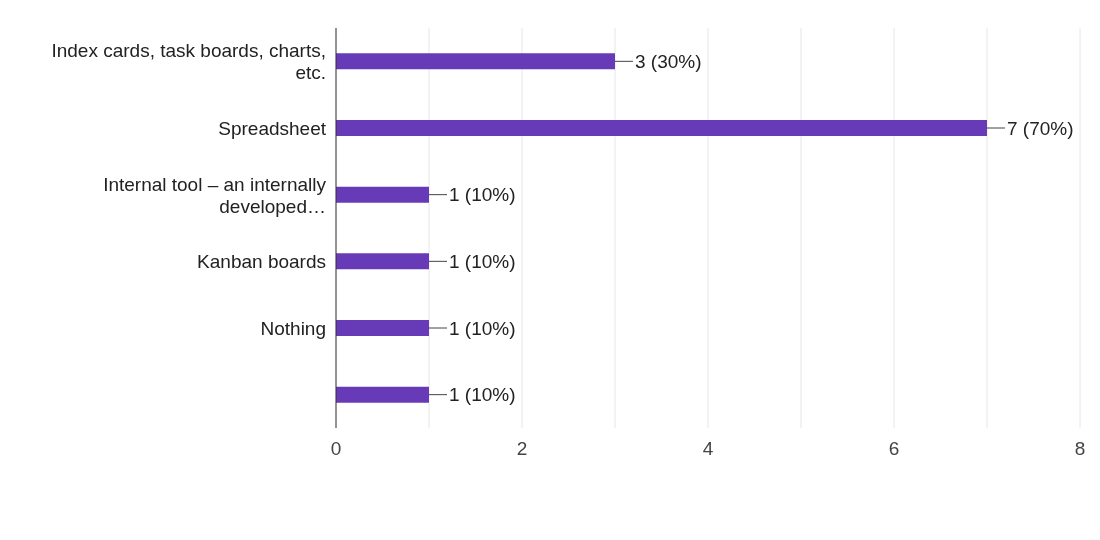  I want to click on x-tick-label: 2, so click(522, 449).